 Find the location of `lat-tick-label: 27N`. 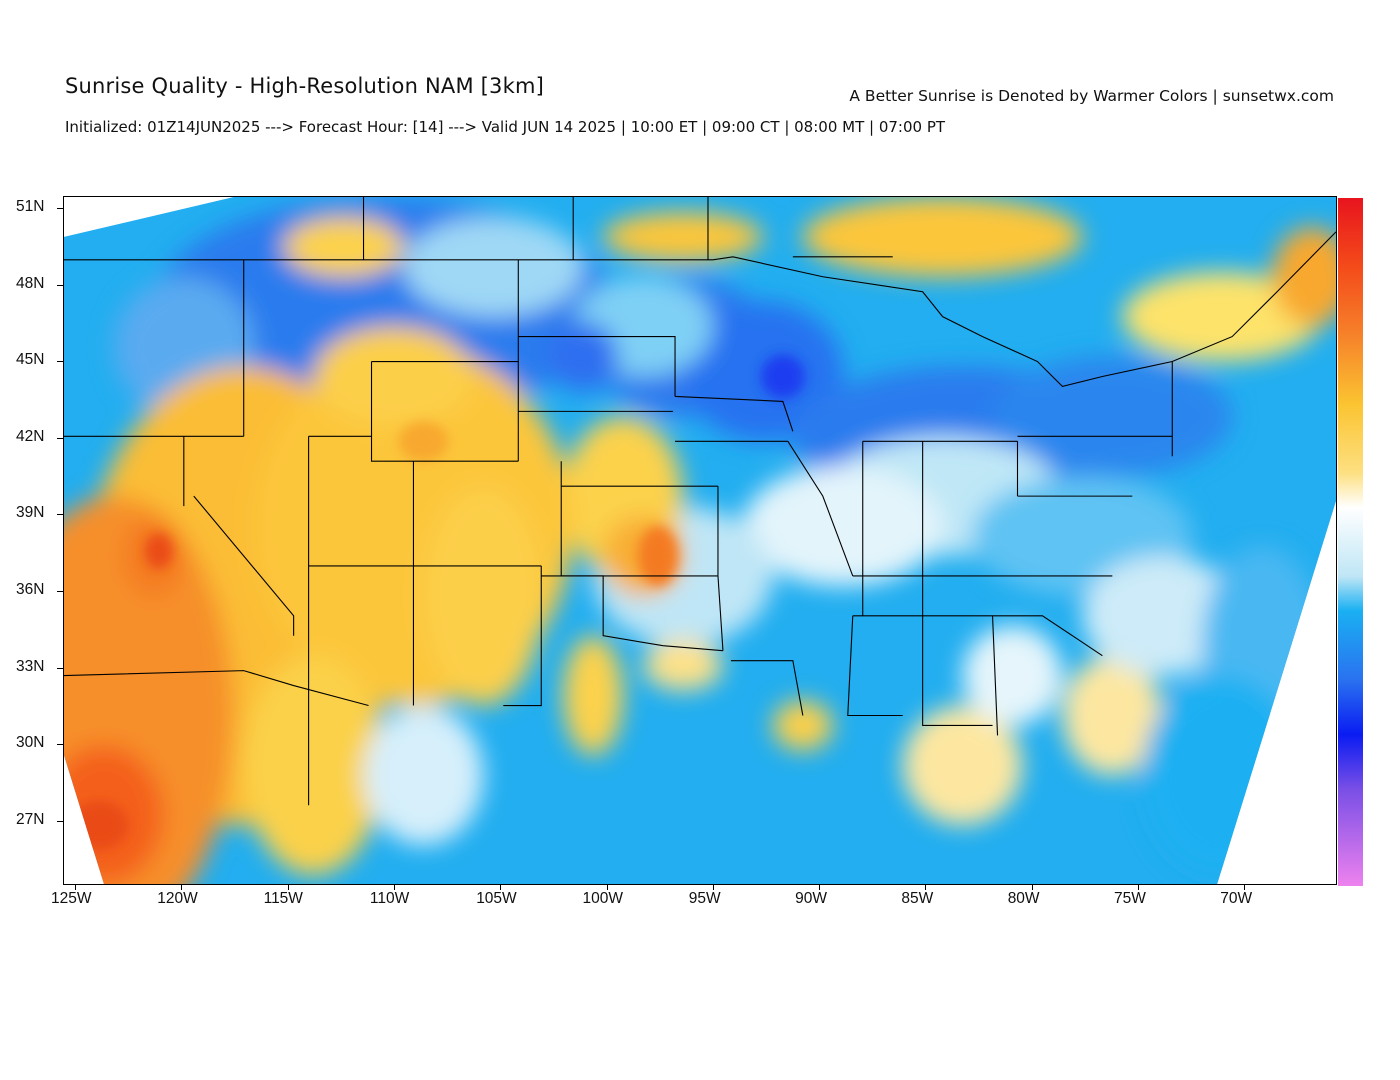

lat-tick-label: 27N is located at coordinates (30, 819).